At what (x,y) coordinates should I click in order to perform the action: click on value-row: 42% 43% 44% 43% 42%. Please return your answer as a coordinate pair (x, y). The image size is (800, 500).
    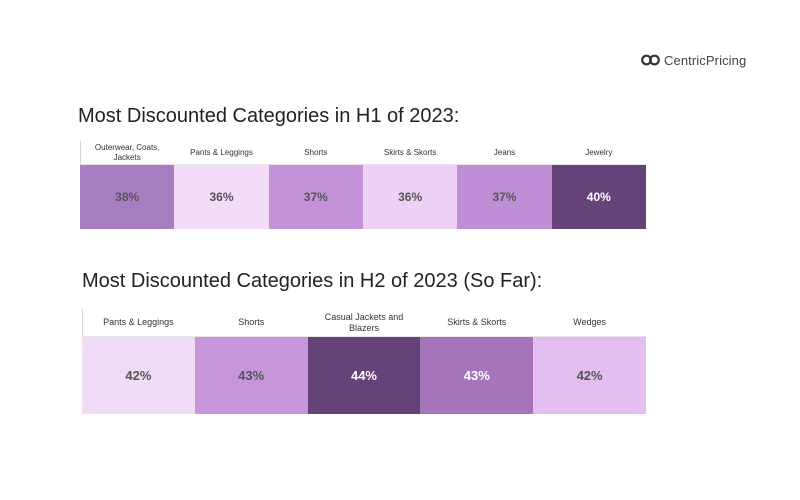
    Looking at the image, I should click on (364, 375).